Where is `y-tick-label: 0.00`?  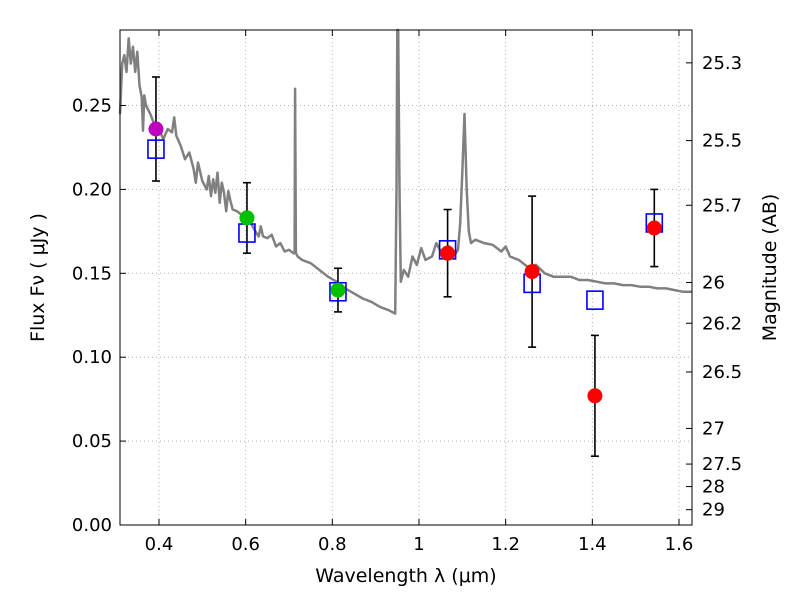
y-tick-label: 0.00 is located at coordinates (92, 525).